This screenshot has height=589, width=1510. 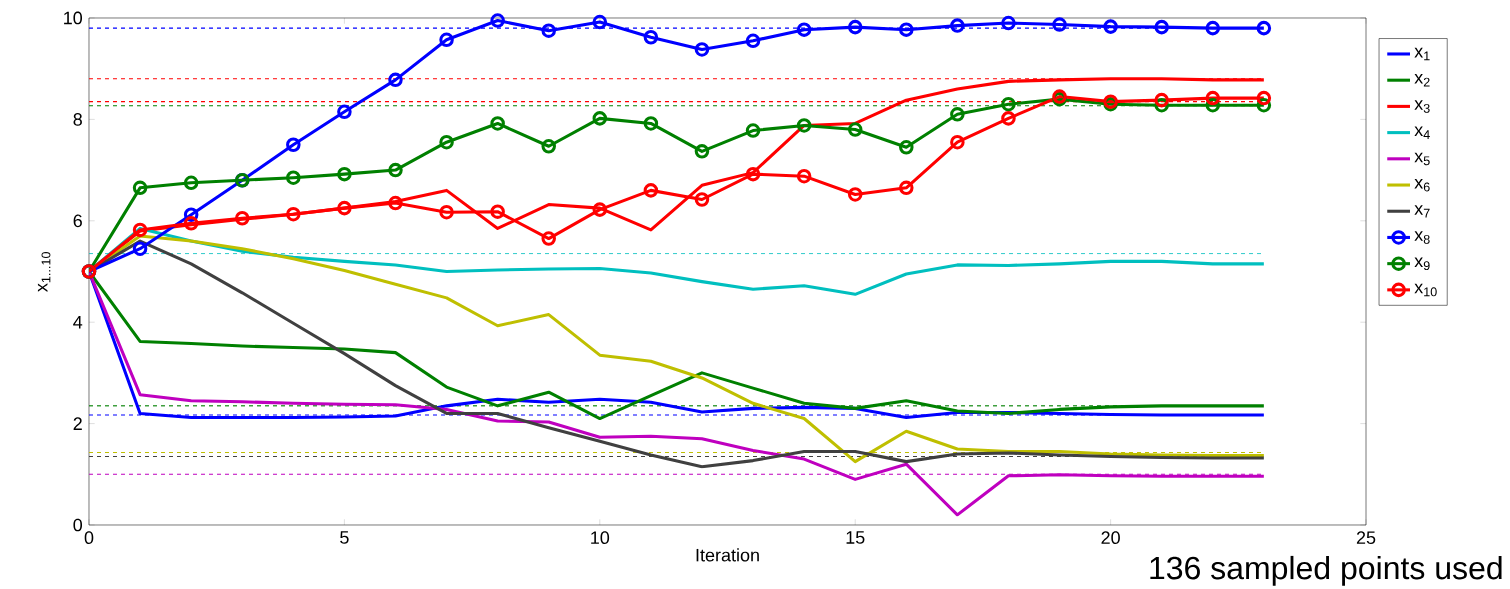 What do you see at coordinates (1366, 537) in the screenshot?
I see `x-tick-label: 25` at bounding box center [1366, 537].